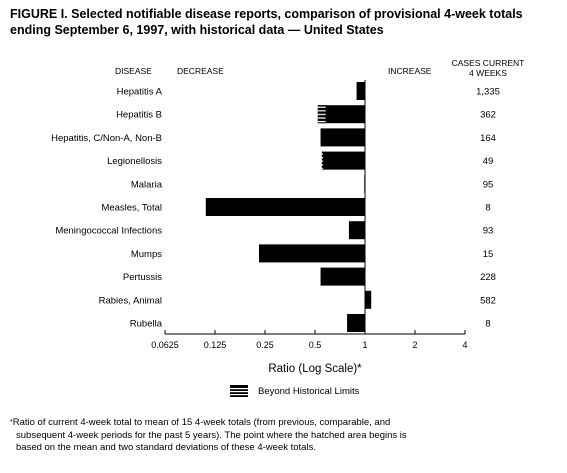  What do you see at coordinates (139, 115) in the screenshot?
I see `category-label: Hepatitis B` at bounding box center [139, 115].